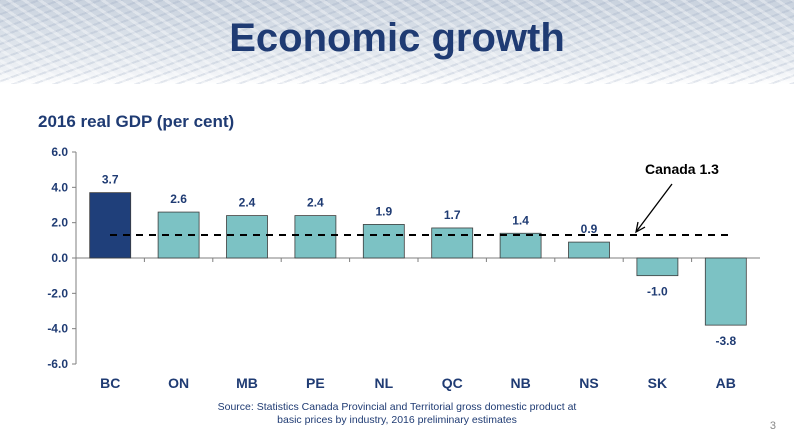  I want to click on category-label-qc: QC, so click(452, 383).